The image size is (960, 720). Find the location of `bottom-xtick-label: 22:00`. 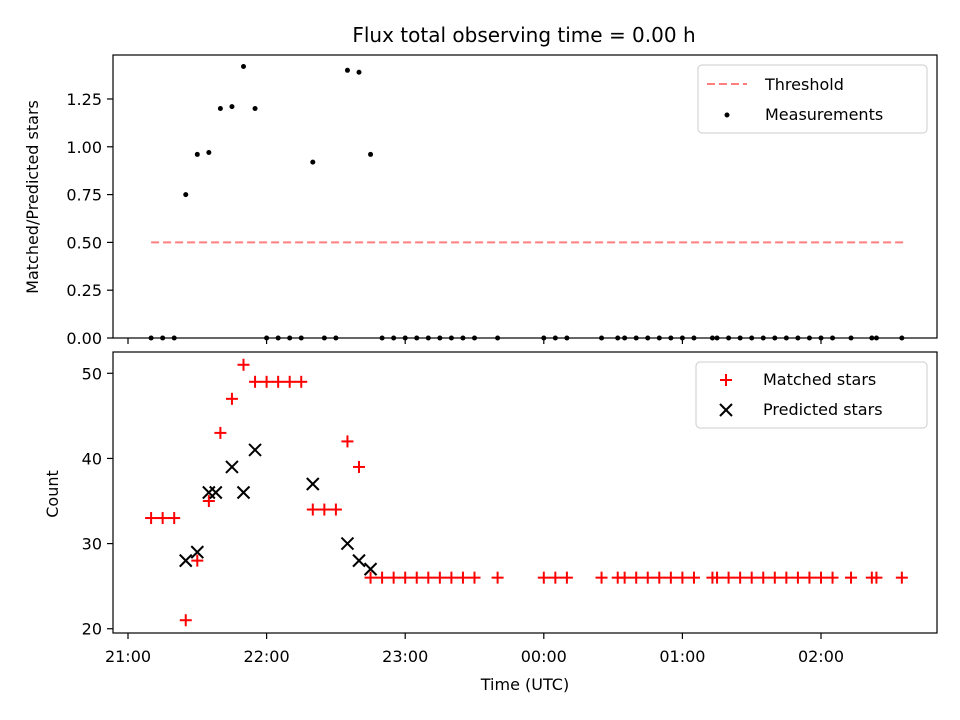

bottom-xtick-label: 22:00 is located at coordinates (267, 656).